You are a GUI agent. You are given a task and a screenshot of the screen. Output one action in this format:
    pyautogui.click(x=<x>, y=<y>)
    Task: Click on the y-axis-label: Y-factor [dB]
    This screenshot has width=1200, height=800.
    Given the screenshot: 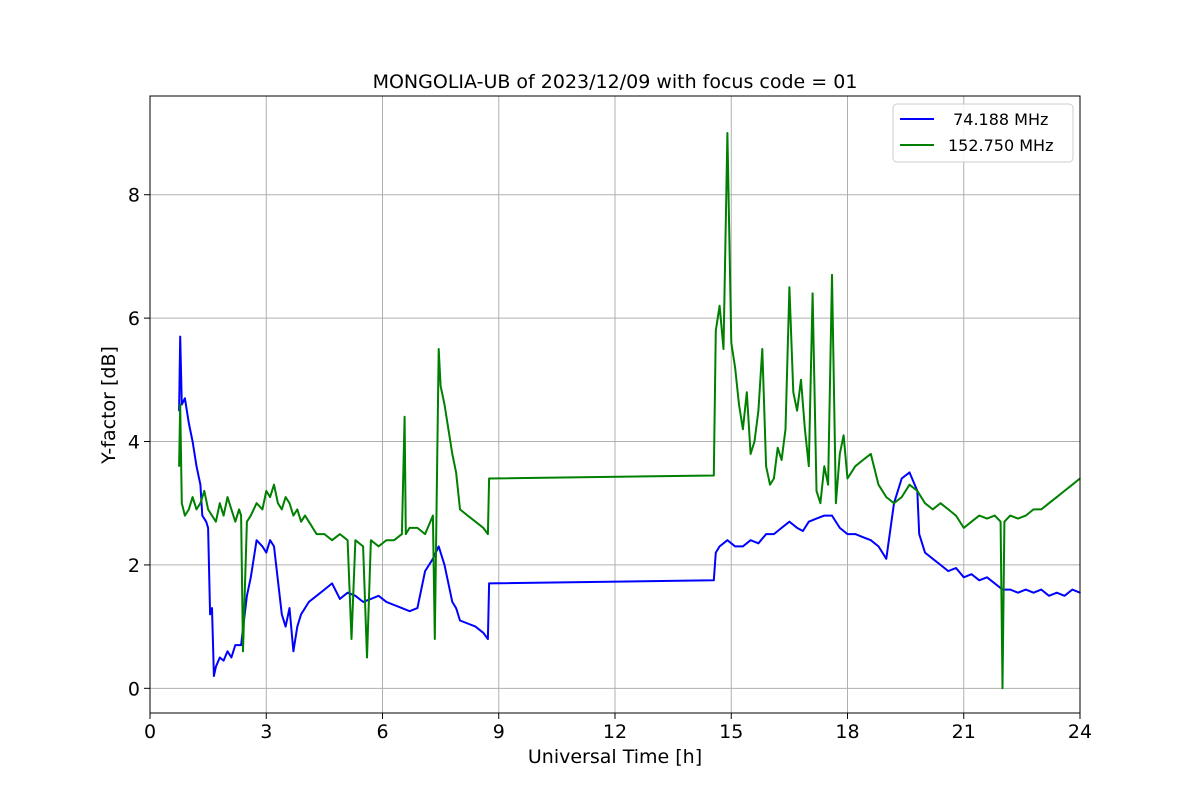 What is the action you would take?
    pyautogui.click(x=109, y=405)
    